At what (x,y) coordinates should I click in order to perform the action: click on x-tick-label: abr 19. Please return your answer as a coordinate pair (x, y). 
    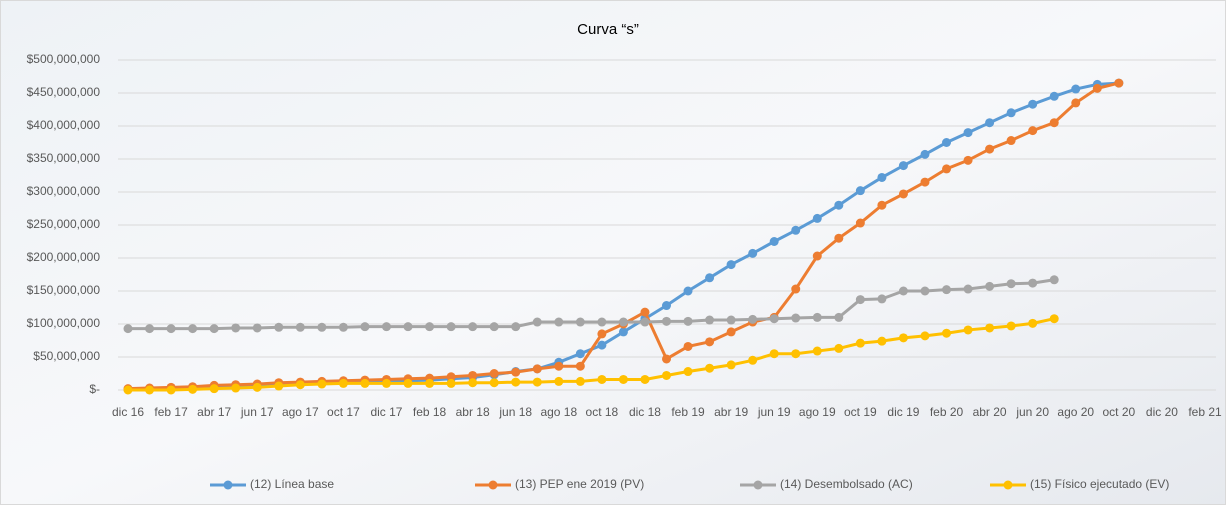
    Looking at the image, I should click on (731, 412).